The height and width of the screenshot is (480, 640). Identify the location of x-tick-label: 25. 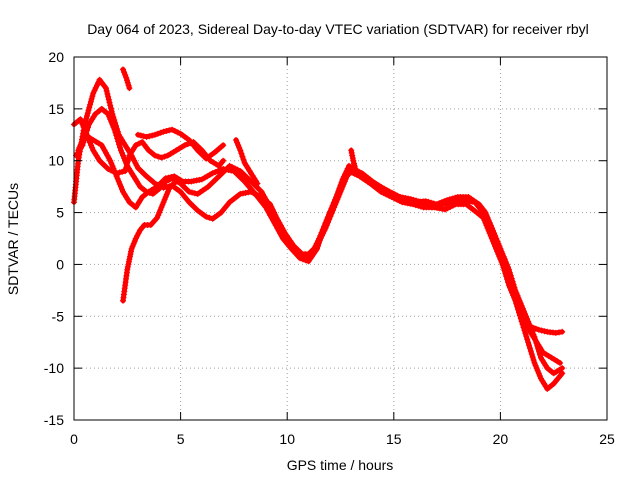
(607, 439).